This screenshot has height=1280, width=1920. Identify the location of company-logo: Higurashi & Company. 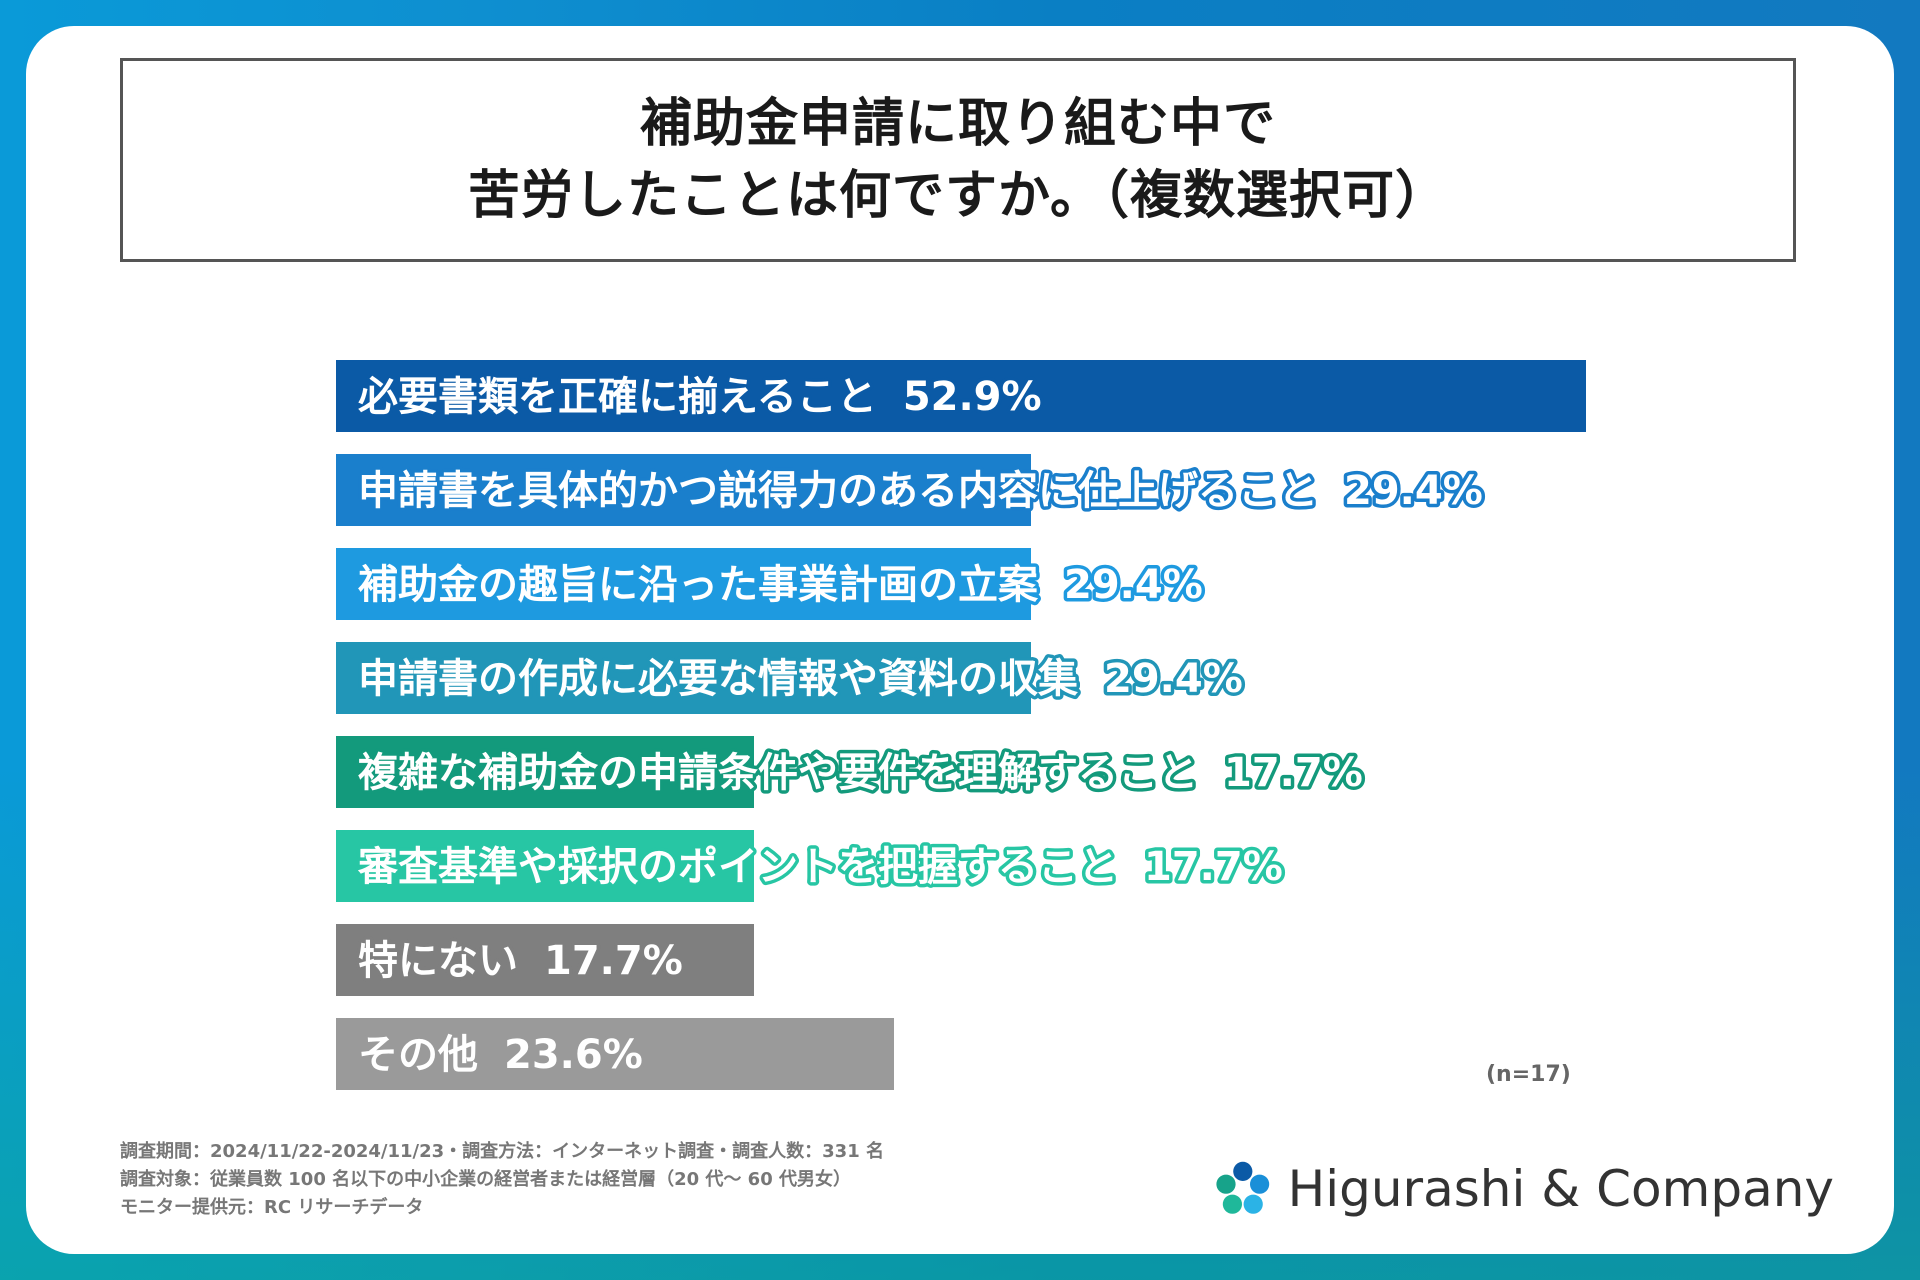
(1524, 1189).